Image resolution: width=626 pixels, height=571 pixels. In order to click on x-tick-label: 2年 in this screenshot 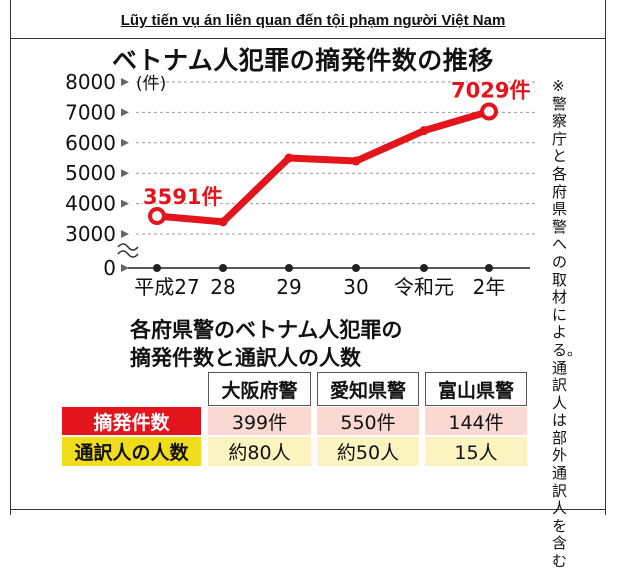, I will do `click(489, 287)`.